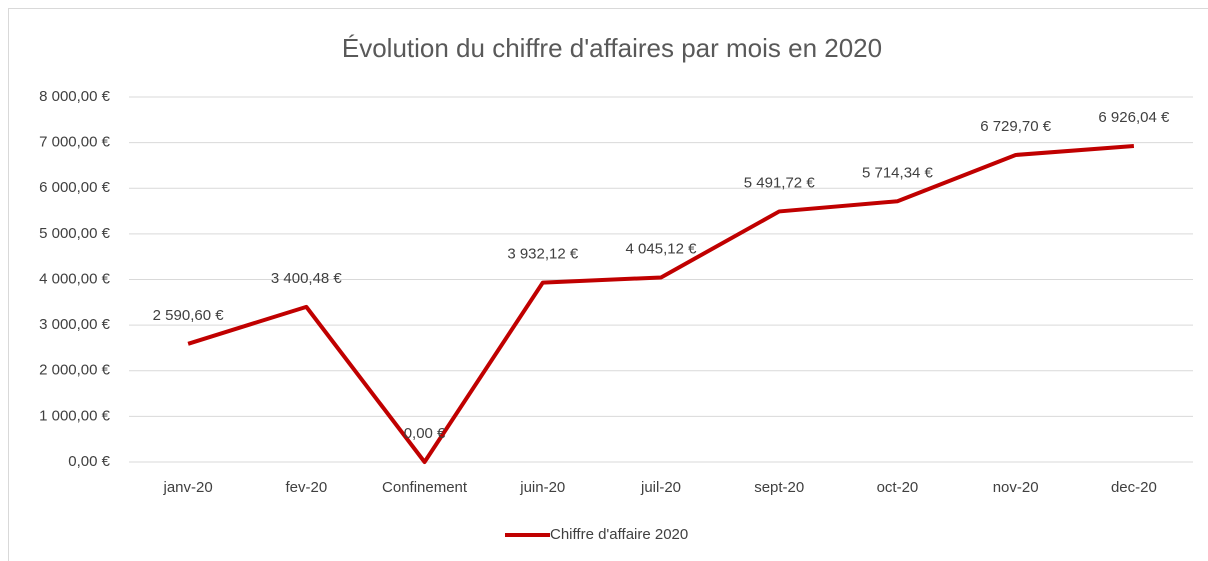 The height and width of the screenshot is (561, 1208). Describe the element at coordinates (89, 461) in the screenshot. I see `y-tick-label: 0,00 €` at that location.